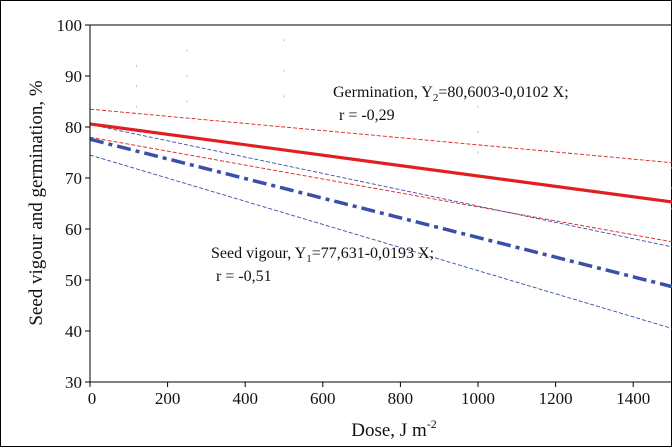 This screenshot has width=672, height=447. What do you see at coordinates (373, 253) in the screenshot?
I see `vigour-eq-part-2: =77,631-0,0193 X;` at bounding box center [373, 253].